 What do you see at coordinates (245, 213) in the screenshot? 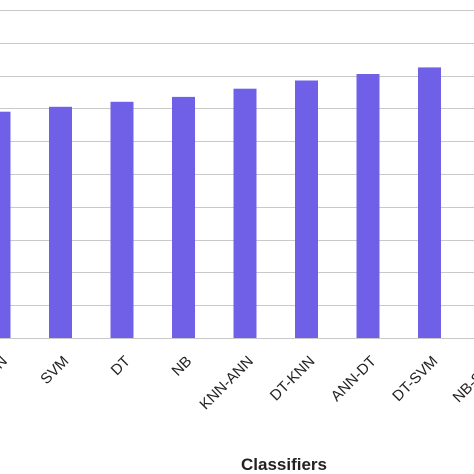
I see `bar-knn-ann` at bounding box center [245, 213].